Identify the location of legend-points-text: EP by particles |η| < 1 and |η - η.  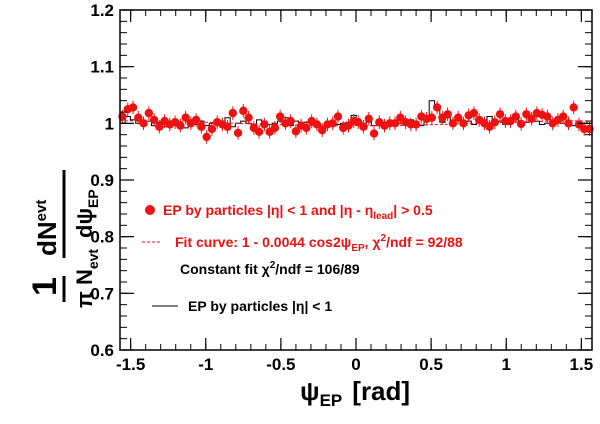
(268, 210).